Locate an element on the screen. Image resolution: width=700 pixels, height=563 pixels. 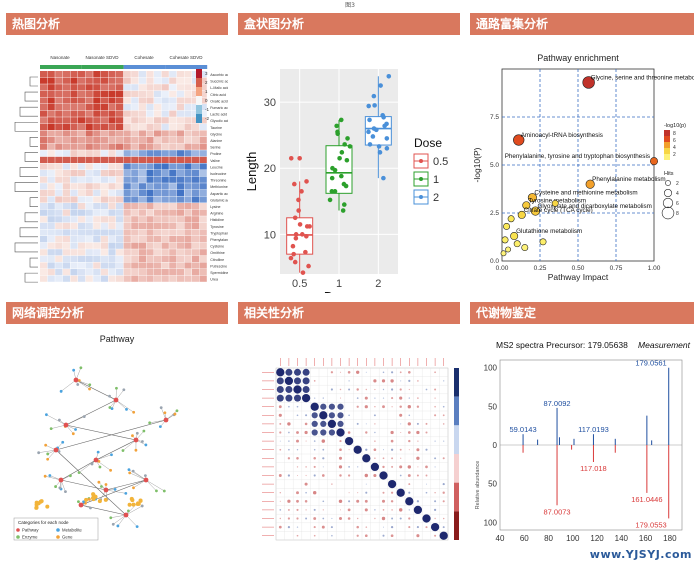
pathway-color-legend-tick: 6 is located at coordinates (674, 141).